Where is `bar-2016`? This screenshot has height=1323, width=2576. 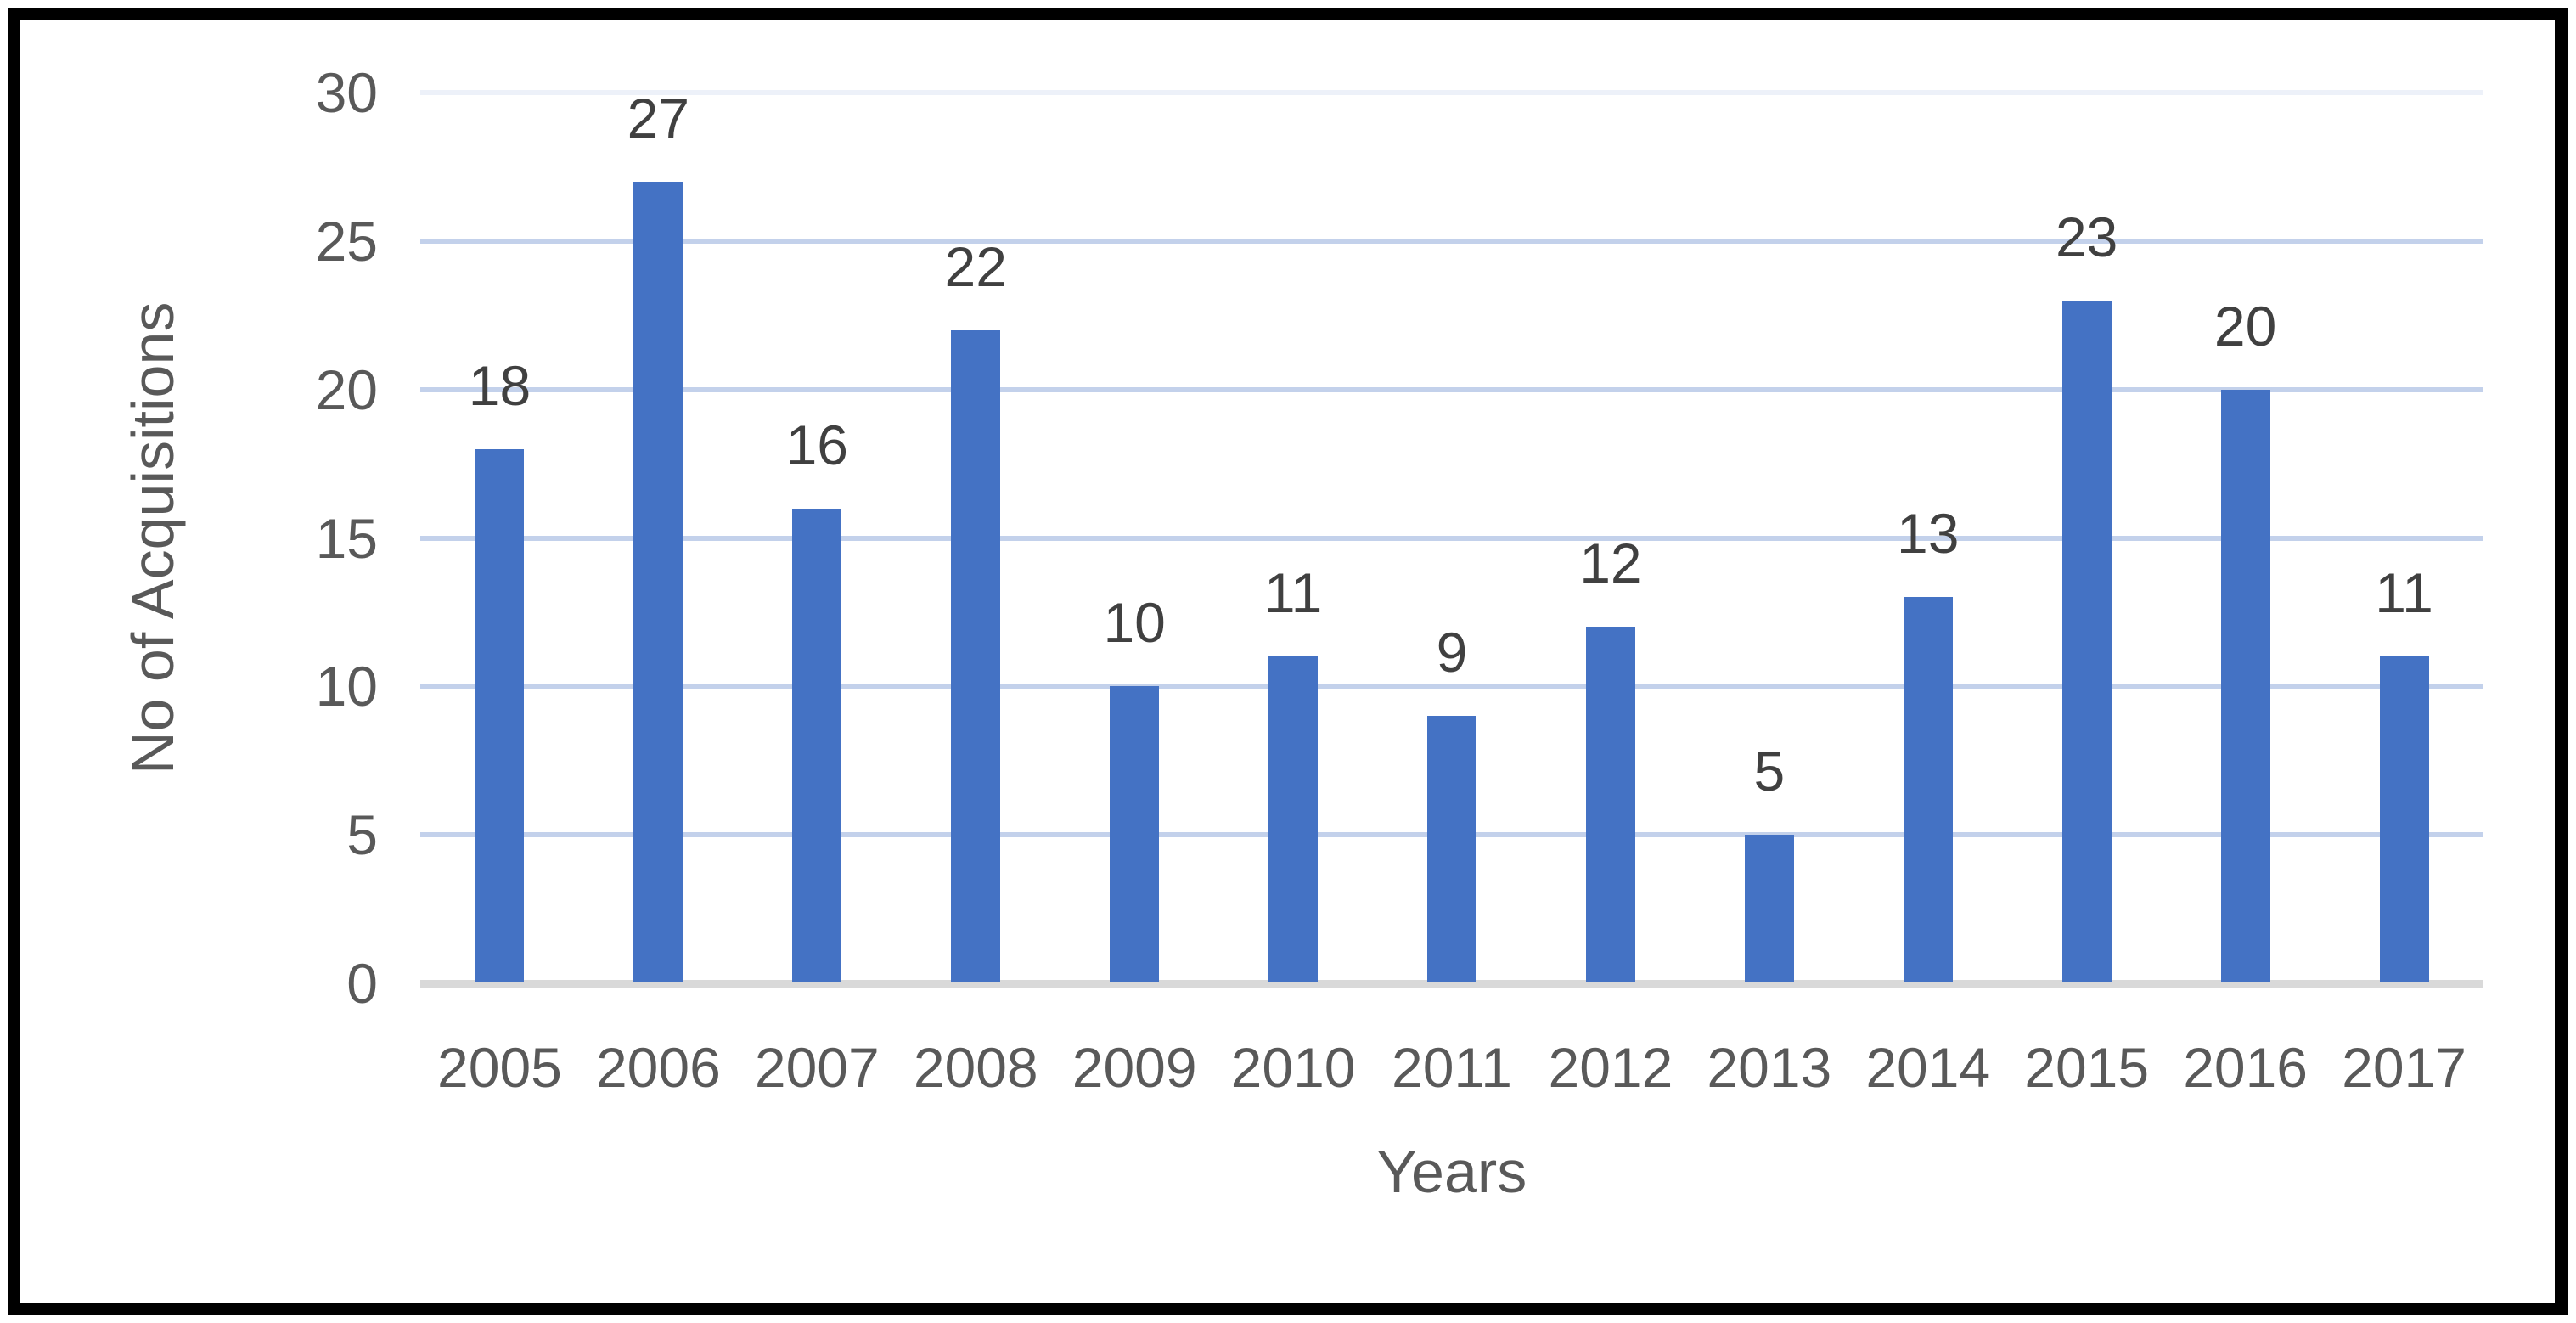 bar-2016 is located at coordinates (2245, 685).